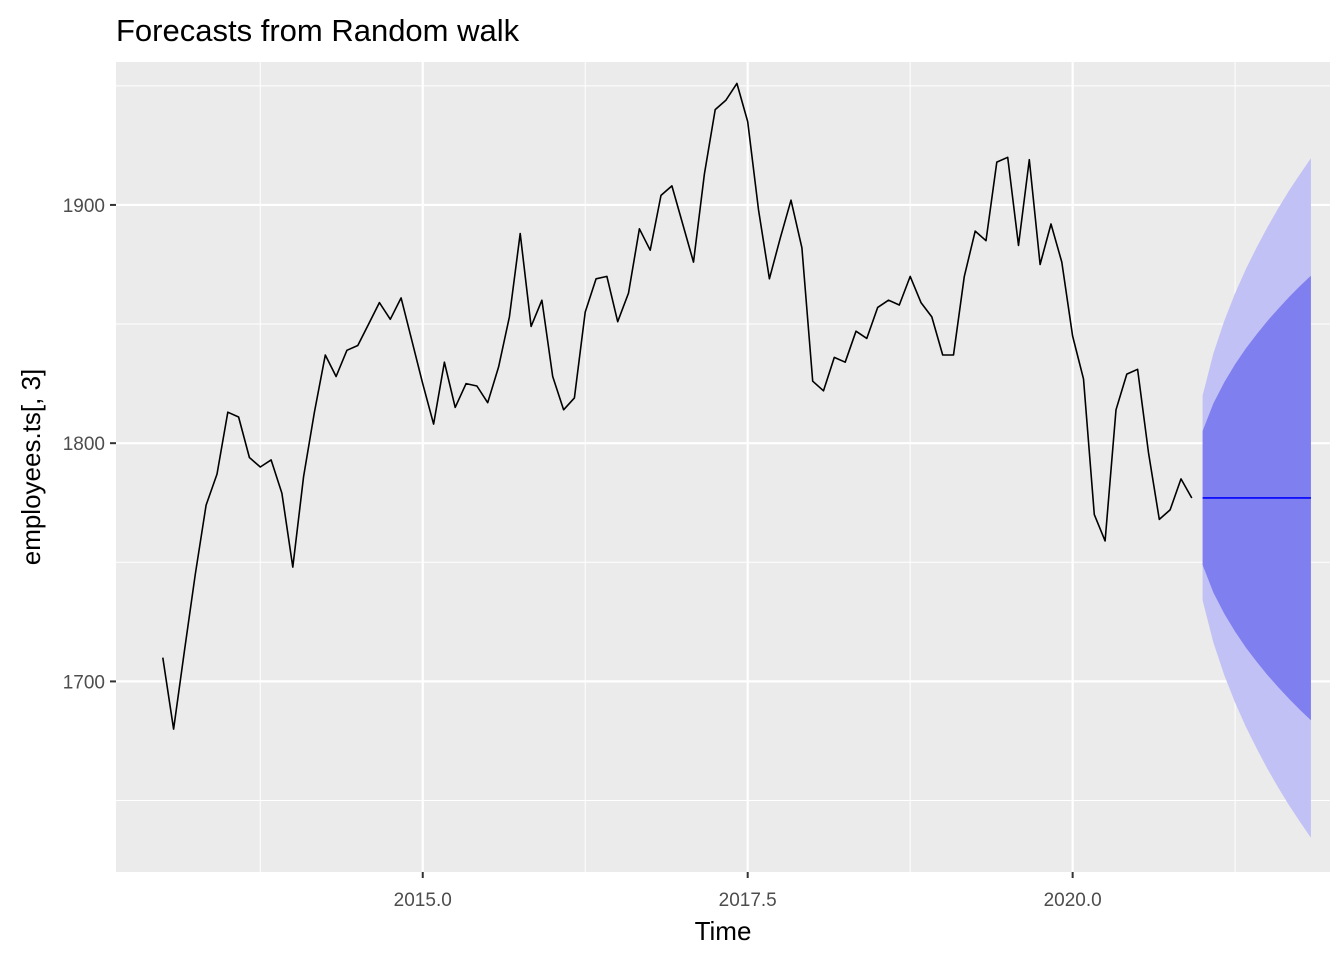 This screenshot has height=960, width=1344. What do you see at coordinates (84, 682) in the screenshot?
I see `y-tick-label: 1700` at bounding box center [84, 682].